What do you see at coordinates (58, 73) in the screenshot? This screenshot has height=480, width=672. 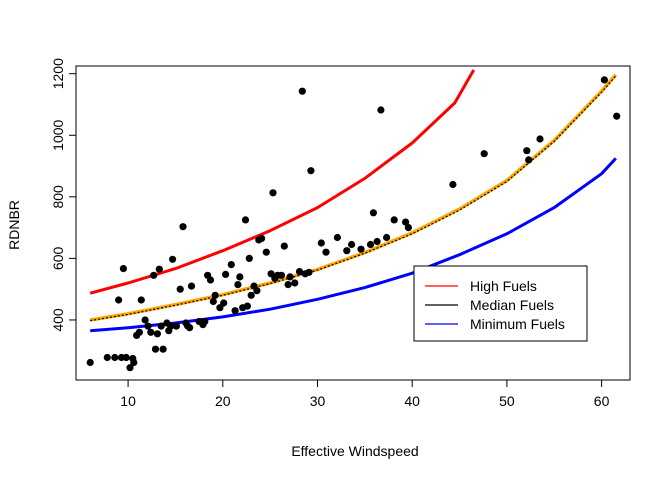 I see `y-tick-label: 1200` at bounding box center [58, 73].